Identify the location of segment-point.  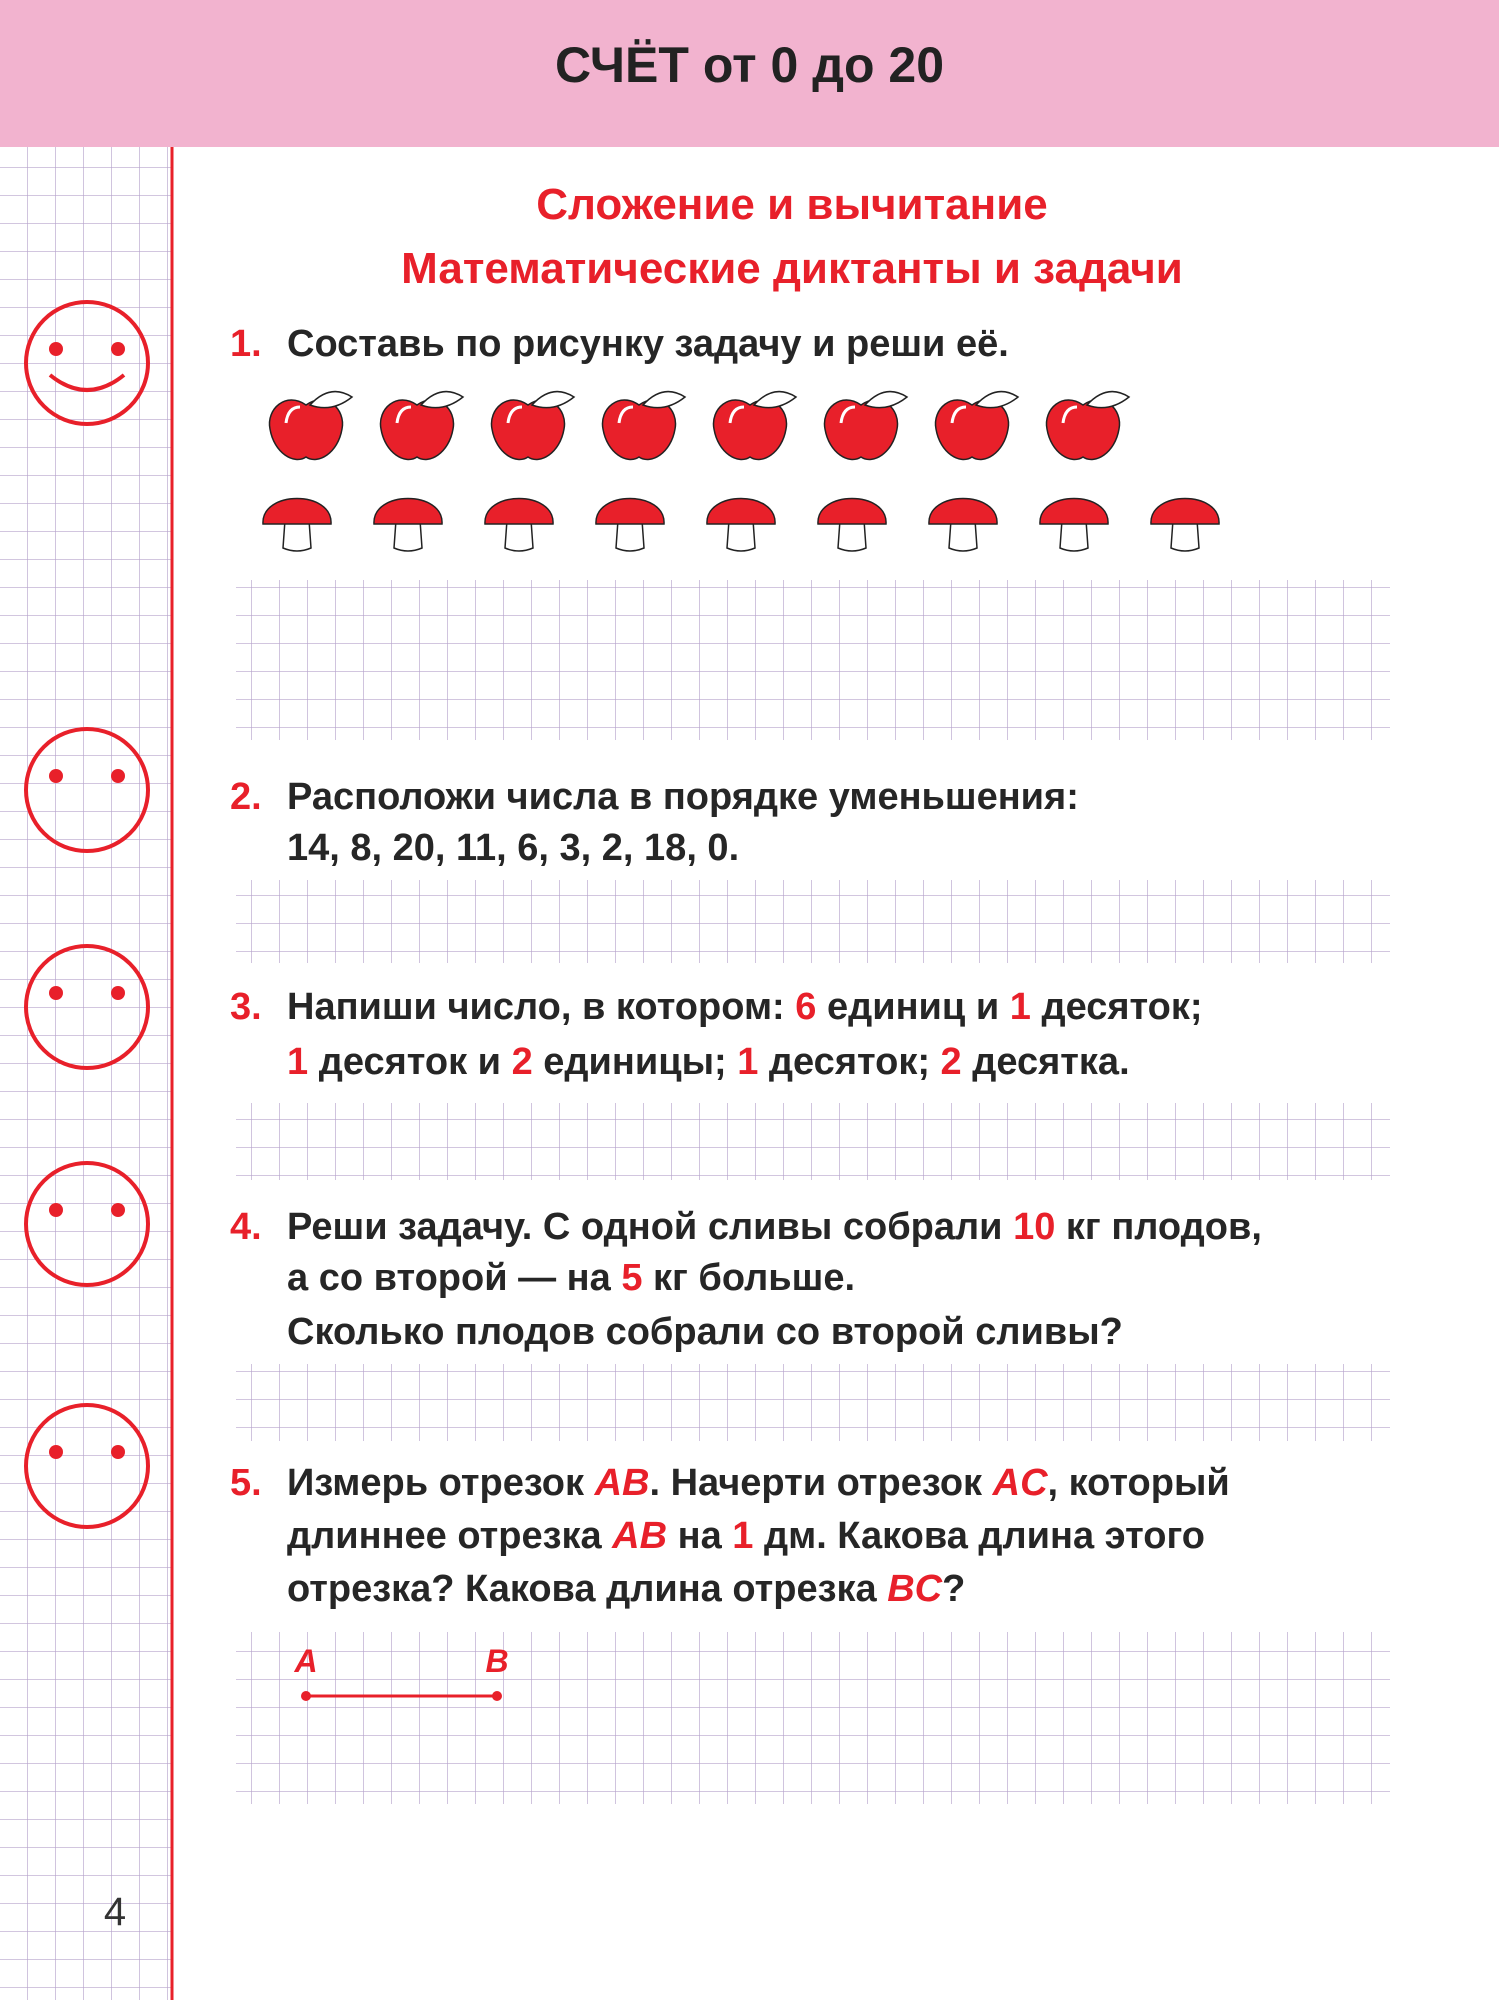
(306, 1696).